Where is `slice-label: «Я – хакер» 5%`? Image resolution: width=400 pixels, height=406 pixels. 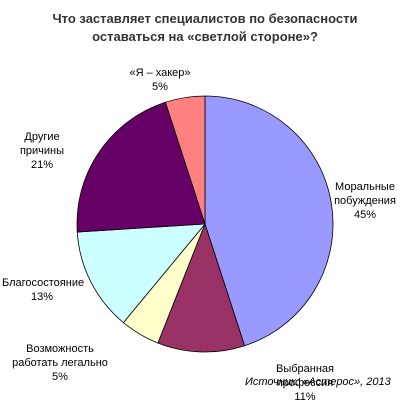 slice-label: «Я – хакер» 5% is located at coordinates (160, 80).